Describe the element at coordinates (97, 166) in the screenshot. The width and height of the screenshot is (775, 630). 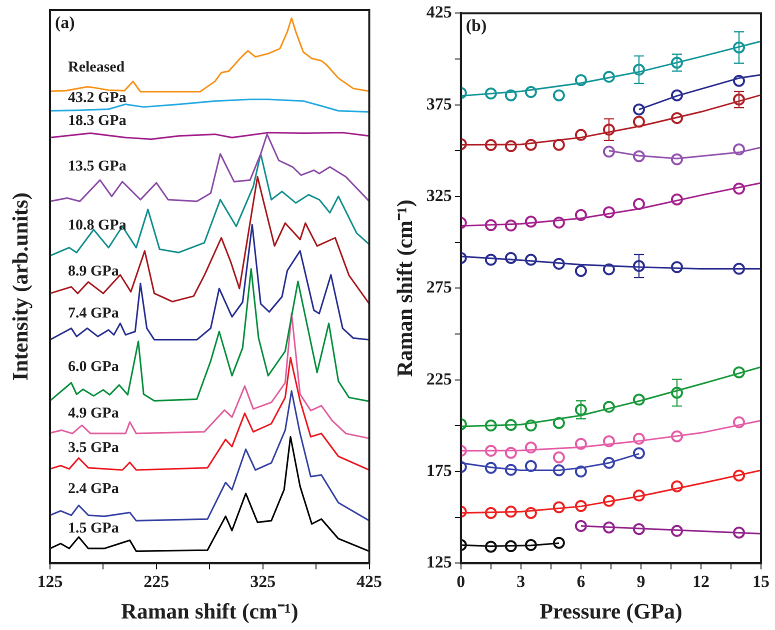
I see `series-label: 13.5 GPa` at that location.